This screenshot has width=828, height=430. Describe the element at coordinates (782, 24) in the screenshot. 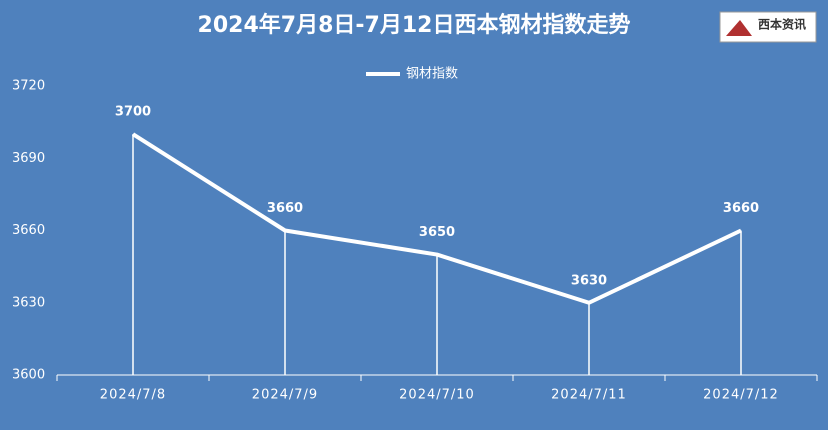

I see `logo-text: 西本资讯` at that location.